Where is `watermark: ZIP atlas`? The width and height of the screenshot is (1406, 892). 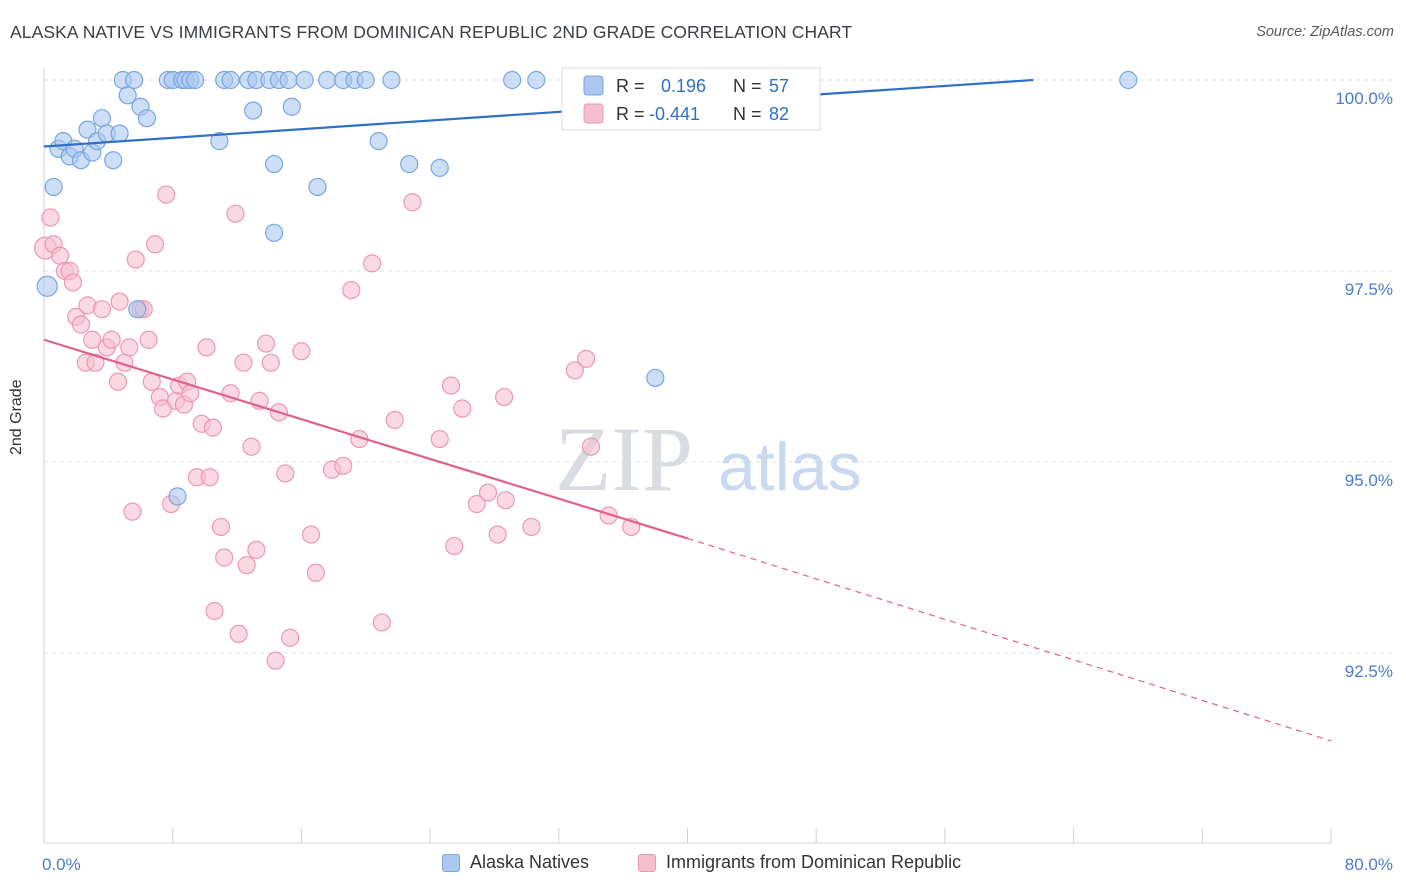
watermark: ZIP atlas is located at coordinates (708, 459).